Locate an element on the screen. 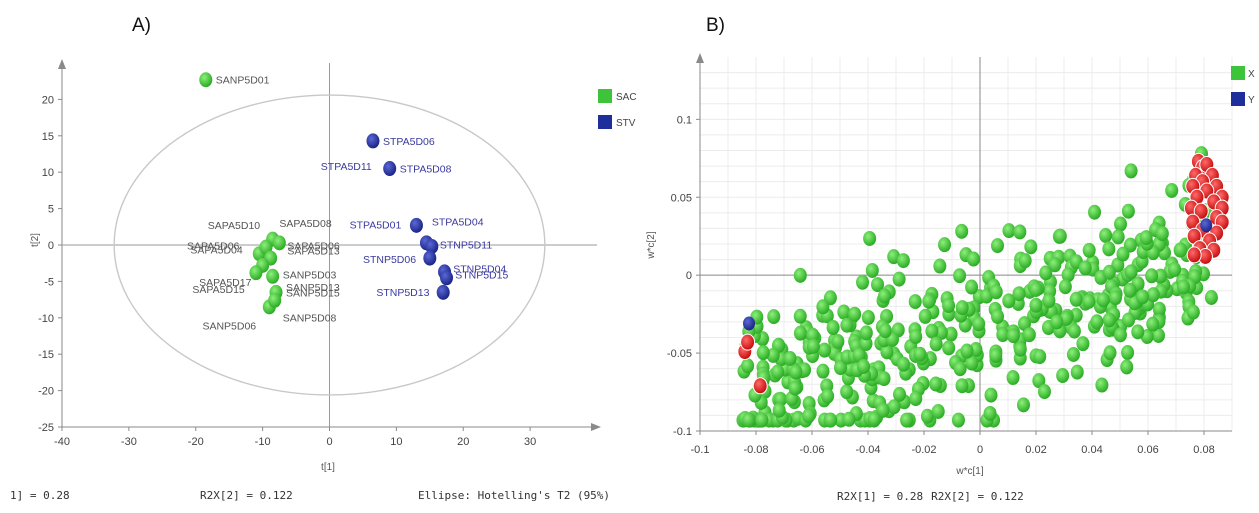  panel-a-point-label: STPA5D01 is located at coordinates (376, 225).